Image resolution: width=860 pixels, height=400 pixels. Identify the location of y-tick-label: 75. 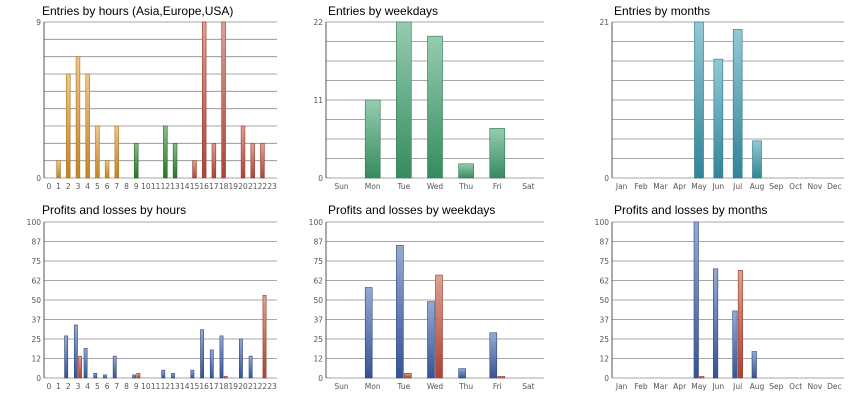
(318, 261).